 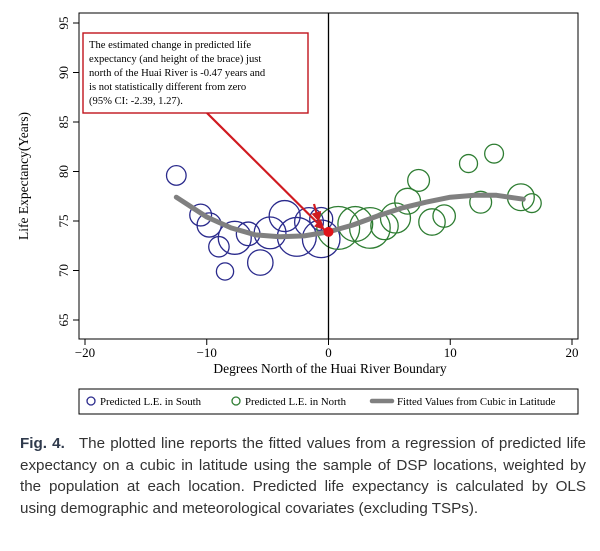 What do you see at coordinates (319, 224) in the screenshot?
I see `annotation-arrow-main-head` at bounding box center [319, 224].